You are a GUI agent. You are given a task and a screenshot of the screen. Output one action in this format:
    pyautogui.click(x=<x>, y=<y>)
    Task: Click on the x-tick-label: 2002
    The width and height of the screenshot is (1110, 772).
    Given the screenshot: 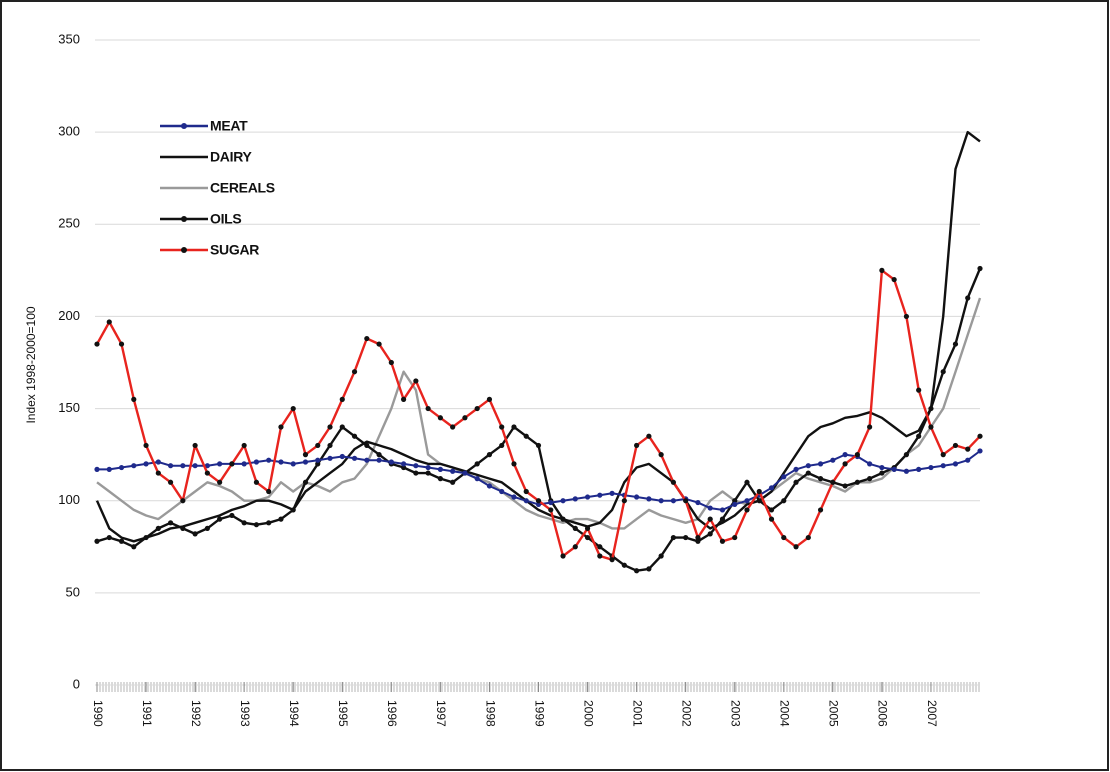 What is the action you would take?
    pyautogui.click(x=686, y=713)
    